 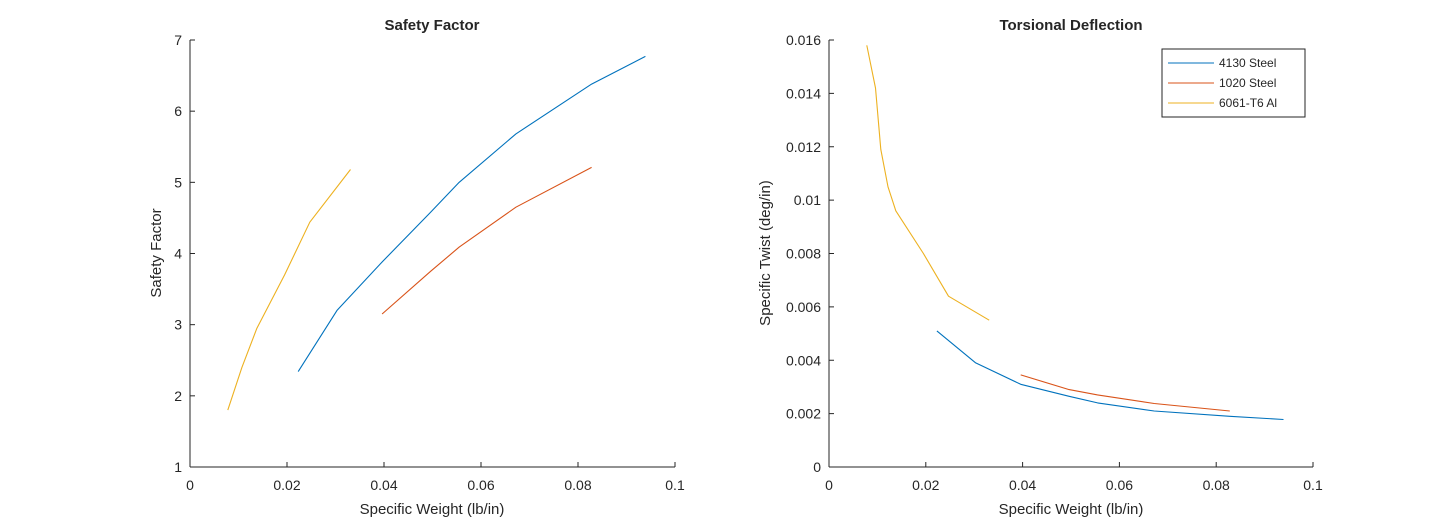 I want to click on y-tick-label: 1, so click(x=178, y=467).